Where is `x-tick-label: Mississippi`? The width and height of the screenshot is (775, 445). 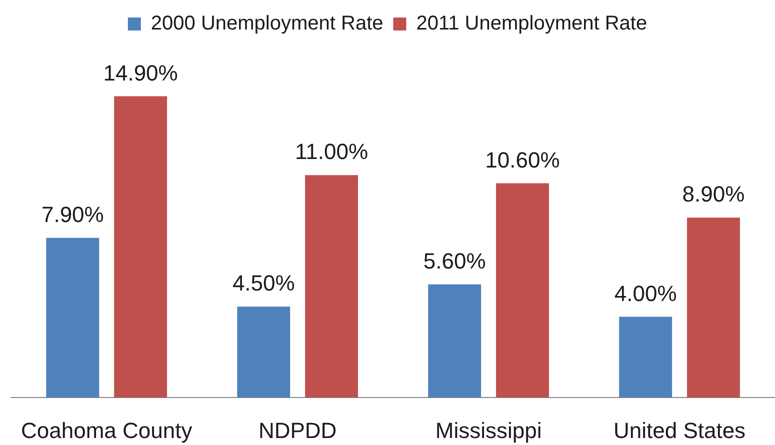 x-tick-label: Mississippi is located at coordinates (488, 430).